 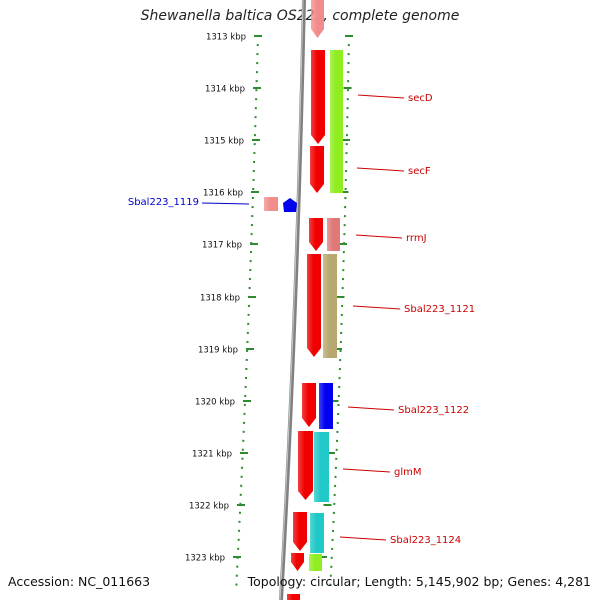 I want to click on gene-rrmJ, so click(x=333, y=234).